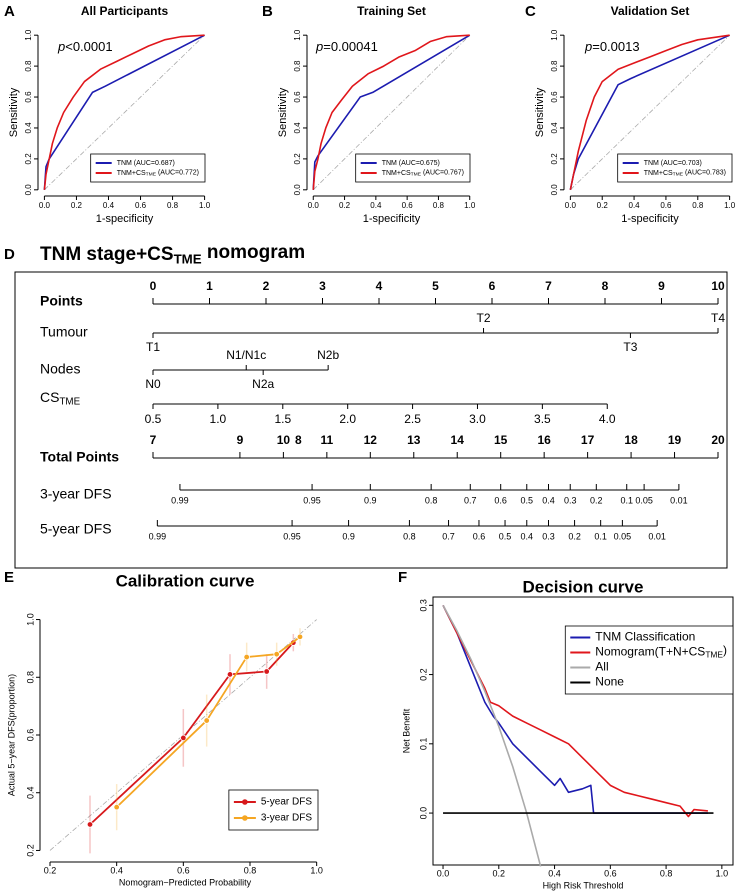  I want to click on text-part: CS, so click(49, 397).